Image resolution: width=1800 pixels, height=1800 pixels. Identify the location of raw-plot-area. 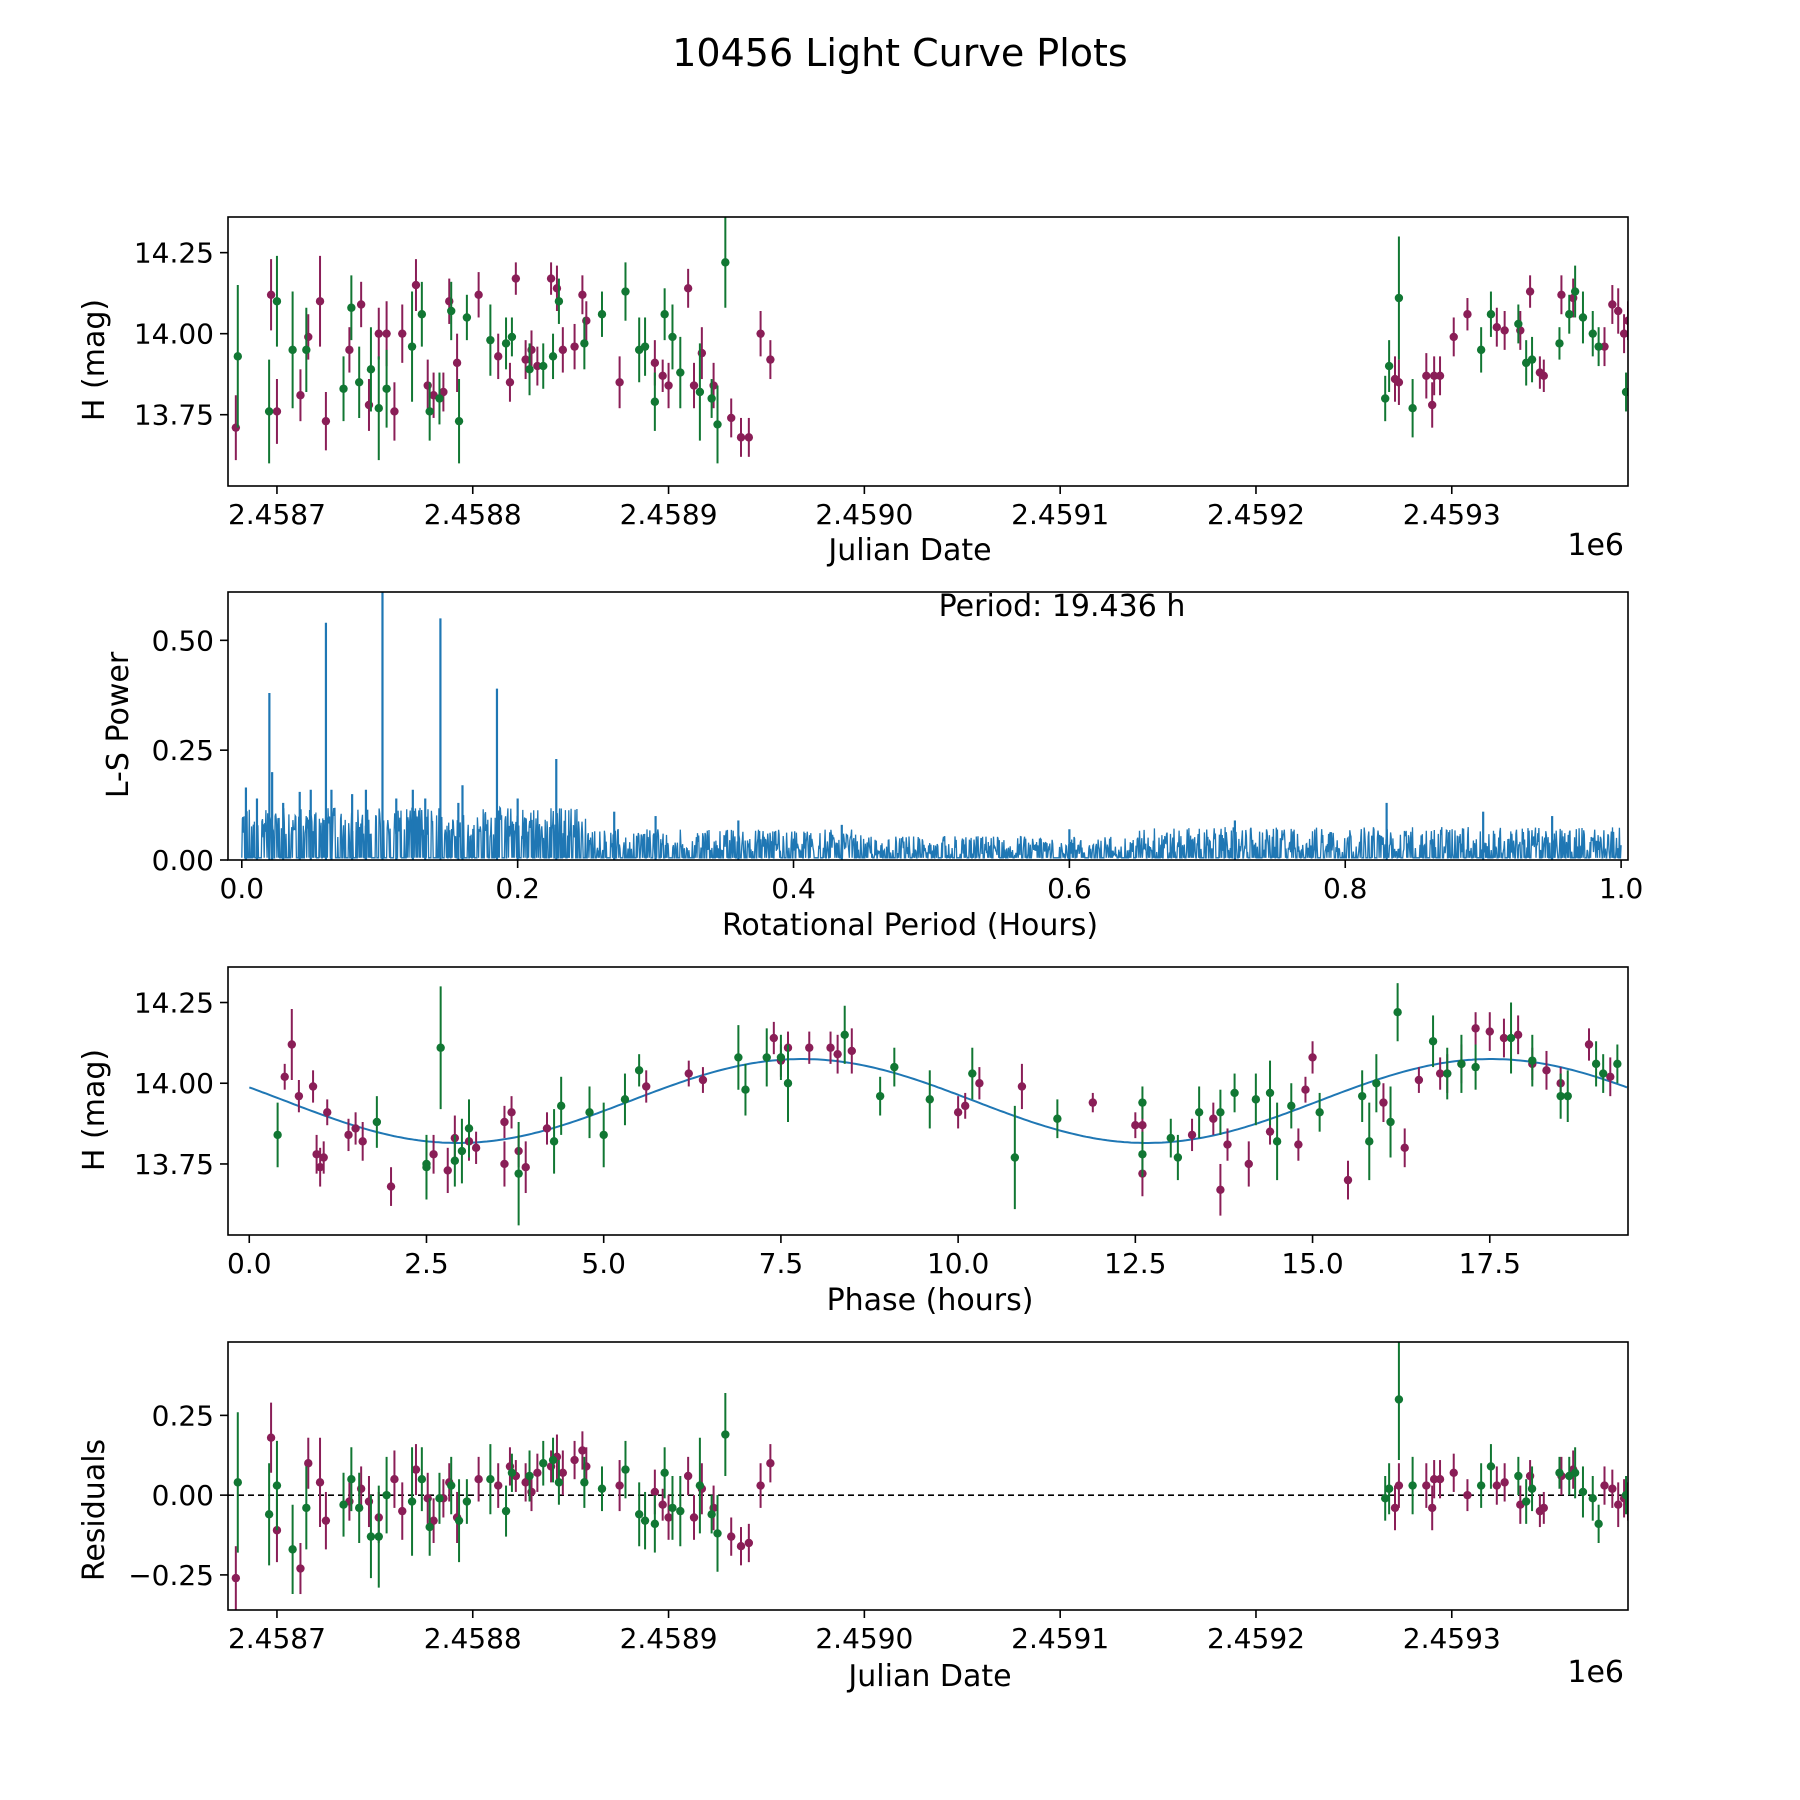
(929, 340).